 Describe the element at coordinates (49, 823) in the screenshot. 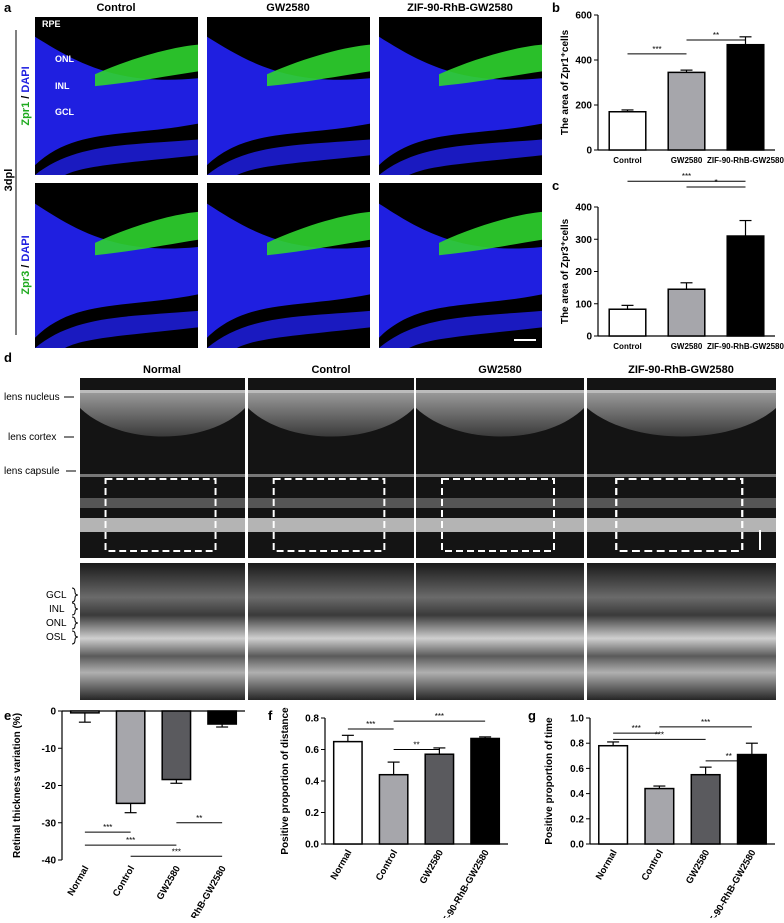

I see `y-tick-label: -30` at that location.